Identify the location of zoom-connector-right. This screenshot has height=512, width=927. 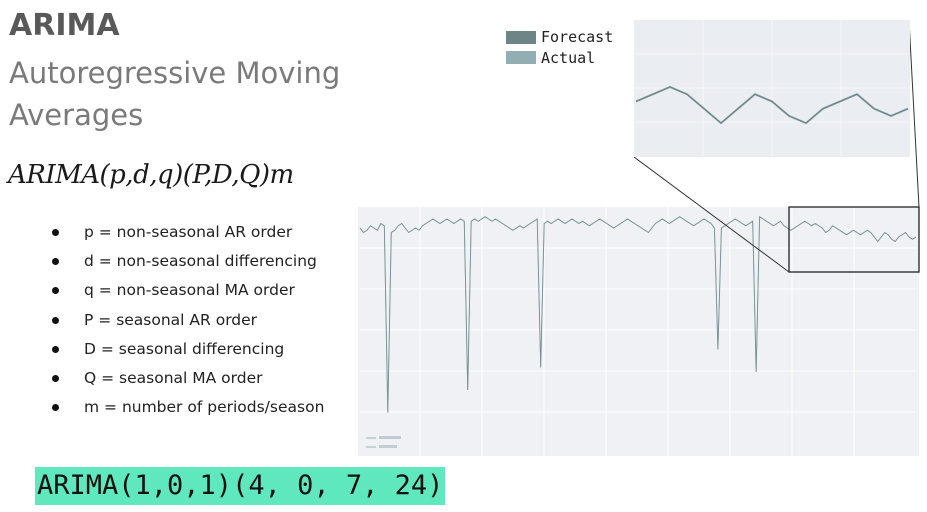
(914, 113).